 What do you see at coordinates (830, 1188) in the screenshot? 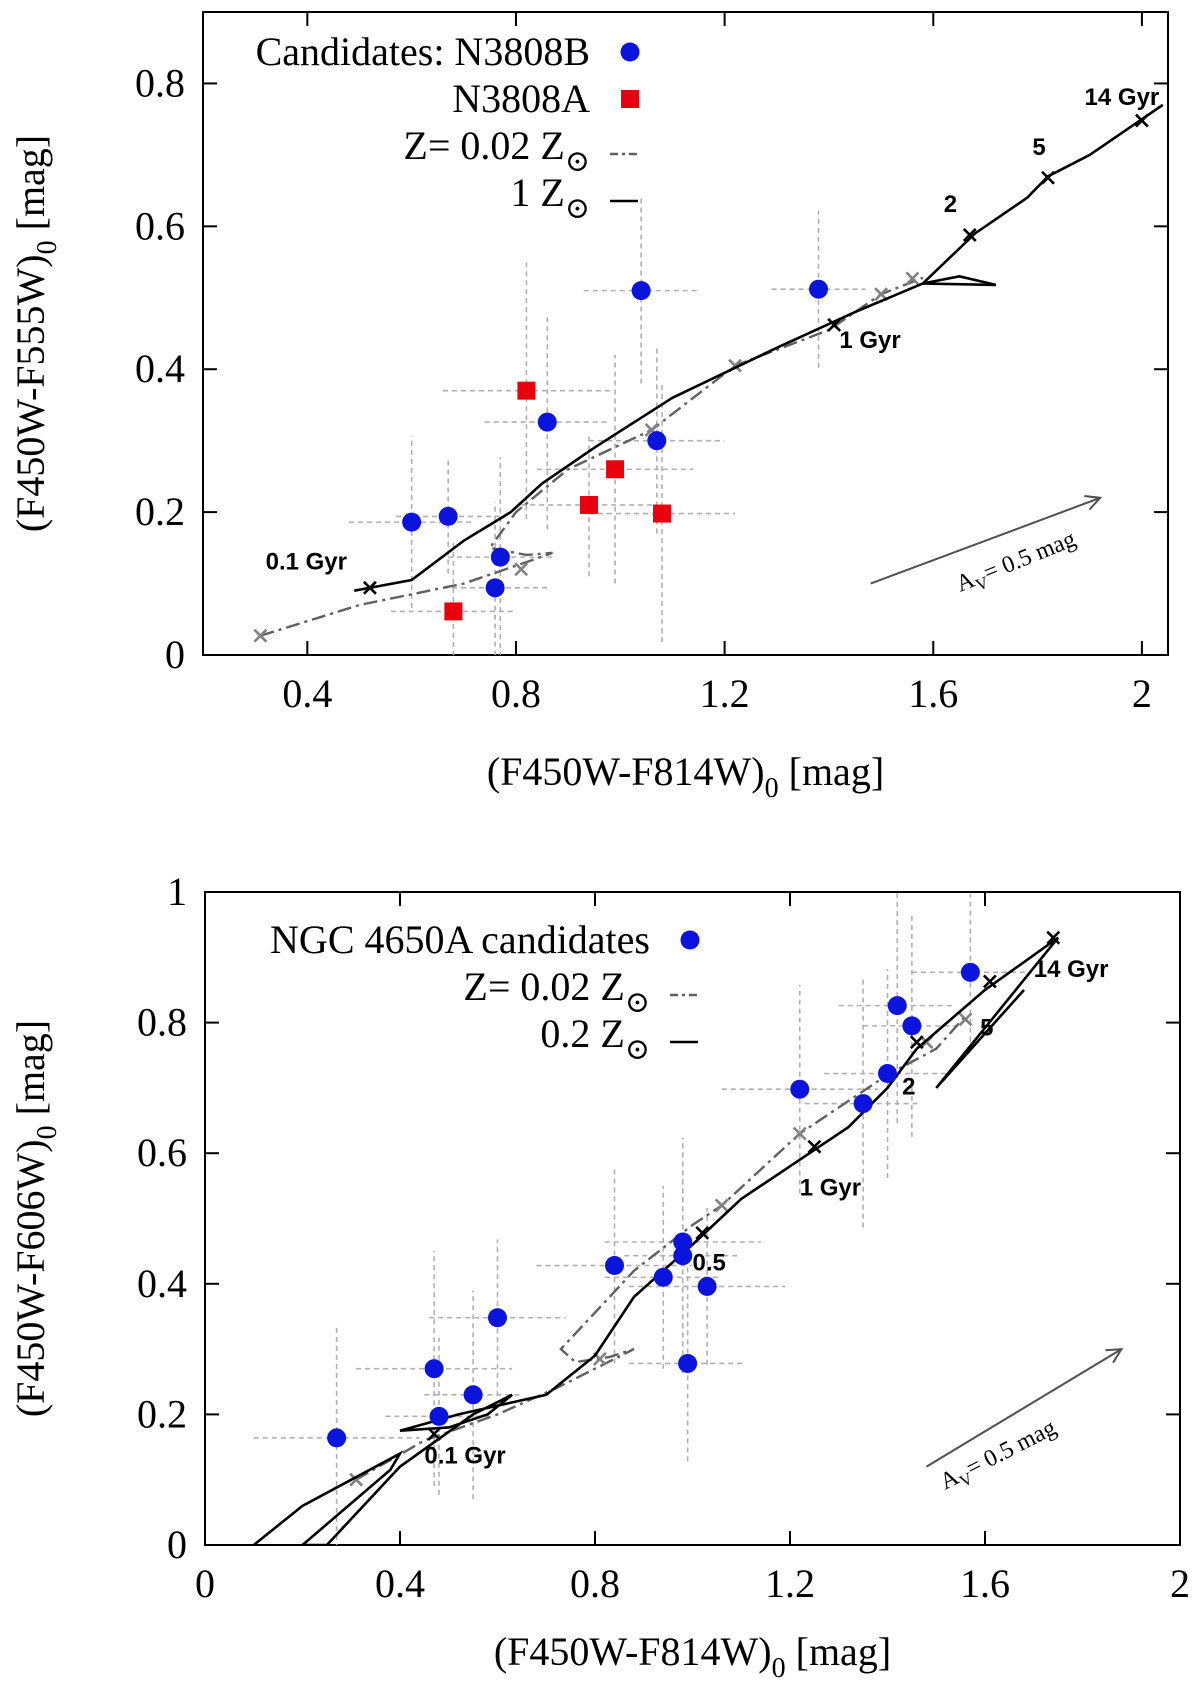
I see `age-annotation: 1 Gyr` at bounding box center [830, 1188].